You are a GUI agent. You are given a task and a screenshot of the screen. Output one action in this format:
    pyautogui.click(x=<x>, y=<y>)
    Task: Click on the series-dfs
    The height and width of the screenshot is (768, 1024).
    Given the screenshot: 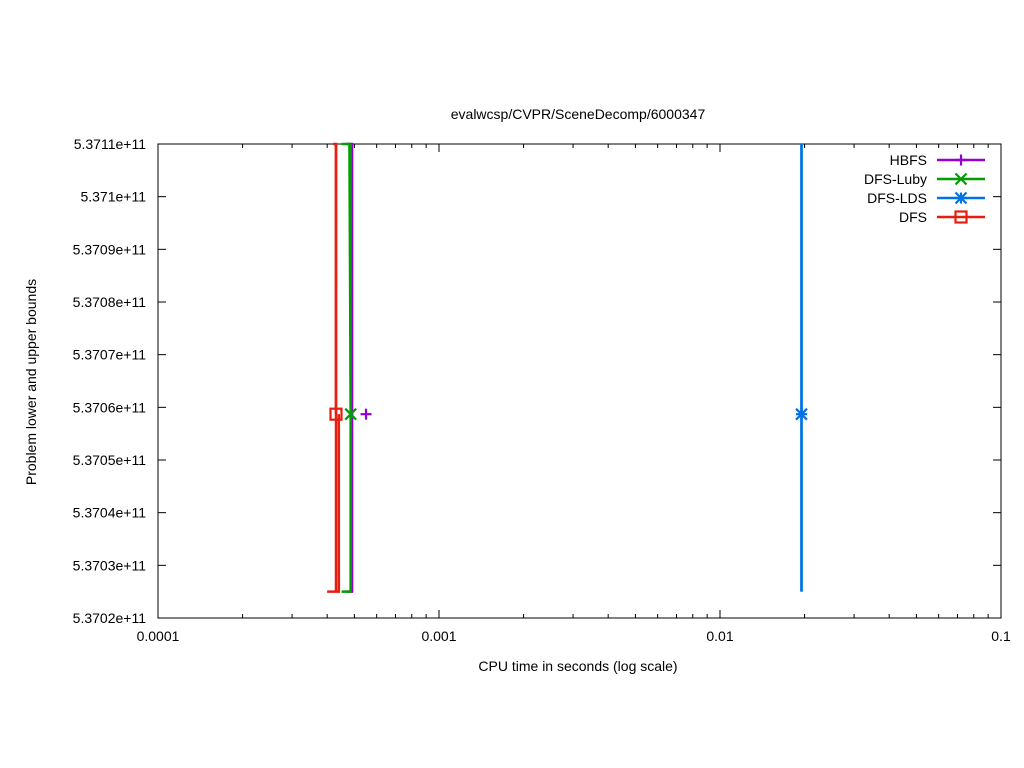 What is the action you would take?
    pyautogui.click(x=335, y=367)
    